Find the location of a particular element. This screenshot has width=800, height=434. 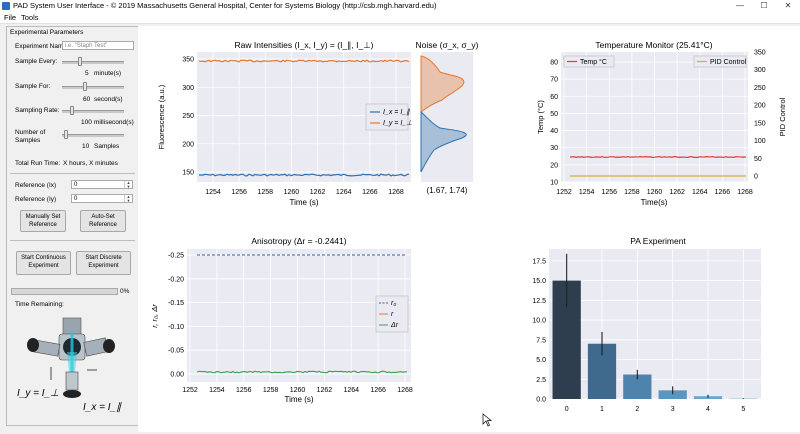

start-continuous-button: Start Continuous Experiment is located at coordinates (43, 263).